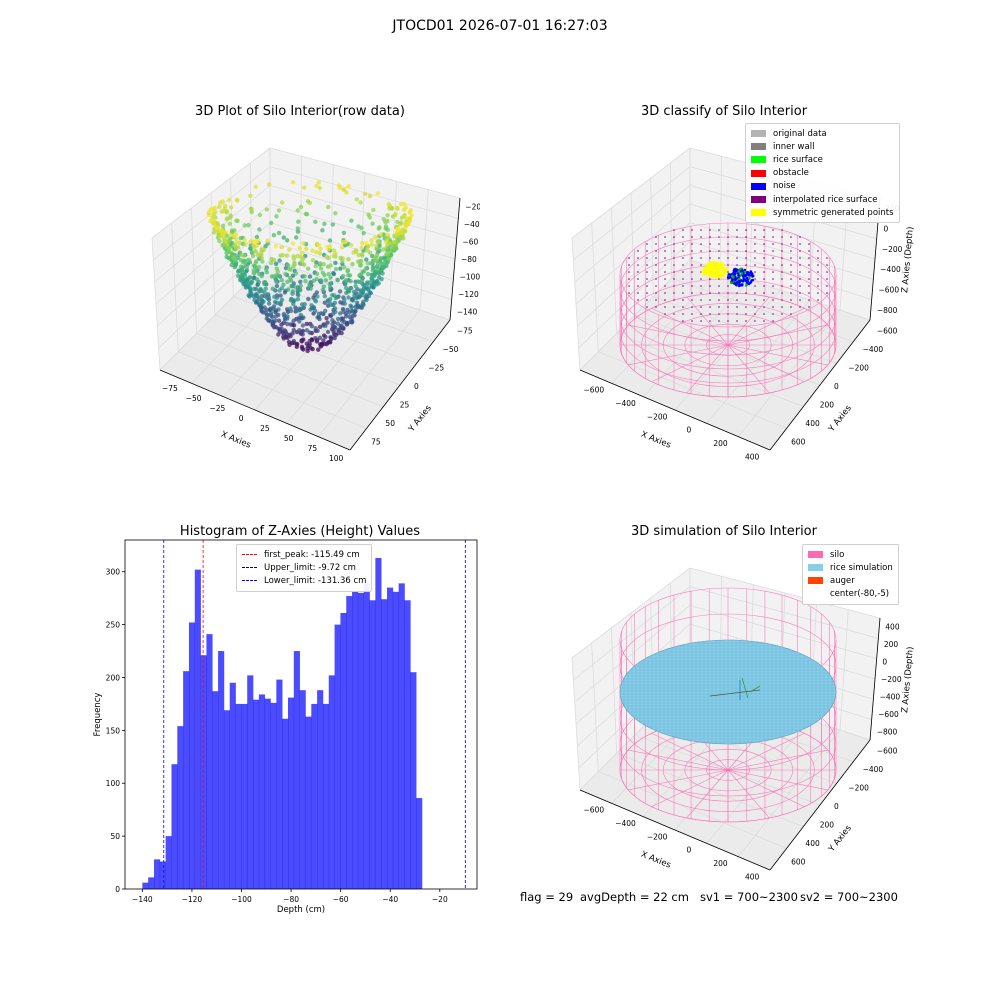 The width and height of the screenshot is (1000, 1000). Describe the element at coordinates (784, 186) in the screenshot. I see `legend-label: noise` at that location.